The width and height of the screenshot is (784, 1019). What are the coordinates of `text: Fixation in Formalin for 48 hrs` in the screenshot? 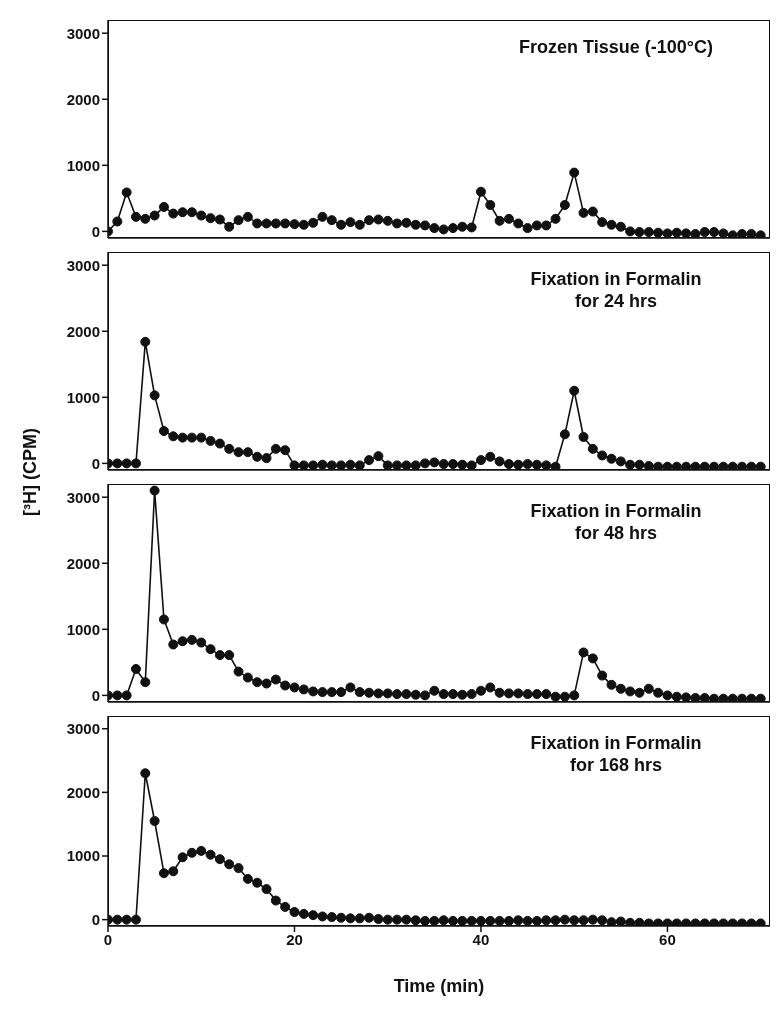 It's located at (616, 522).